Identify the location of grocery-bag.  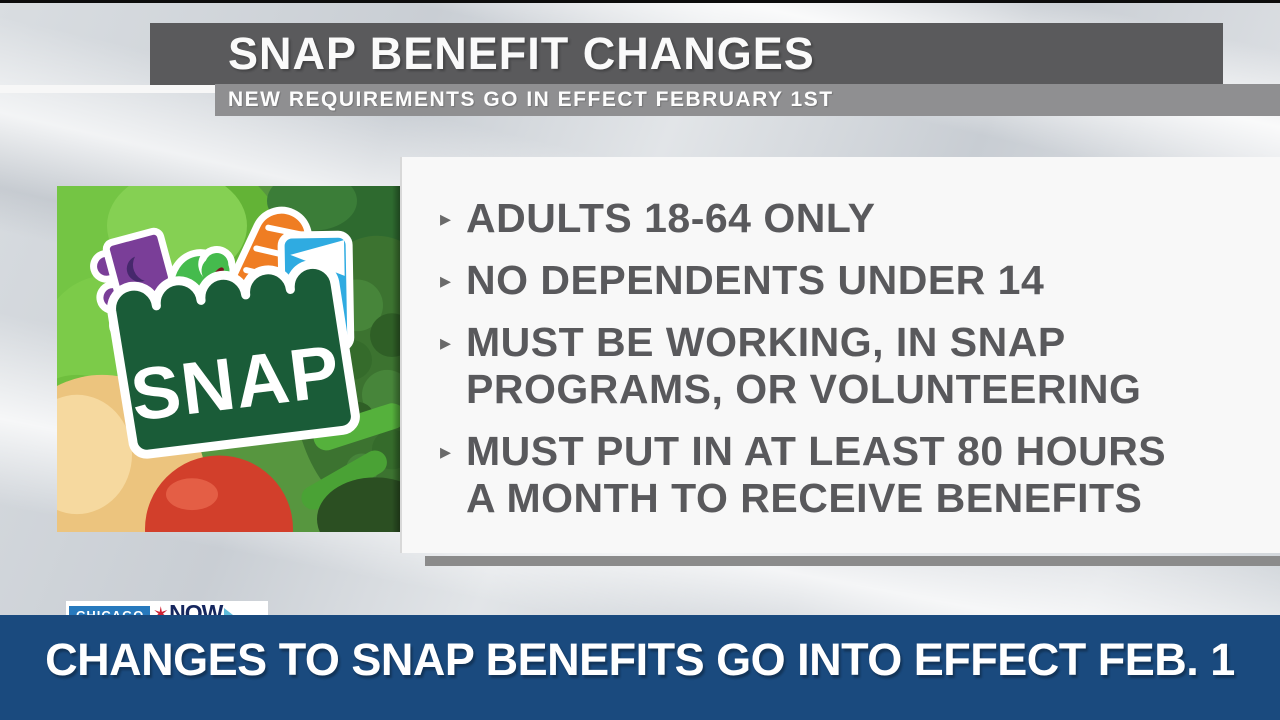
(233, 359).